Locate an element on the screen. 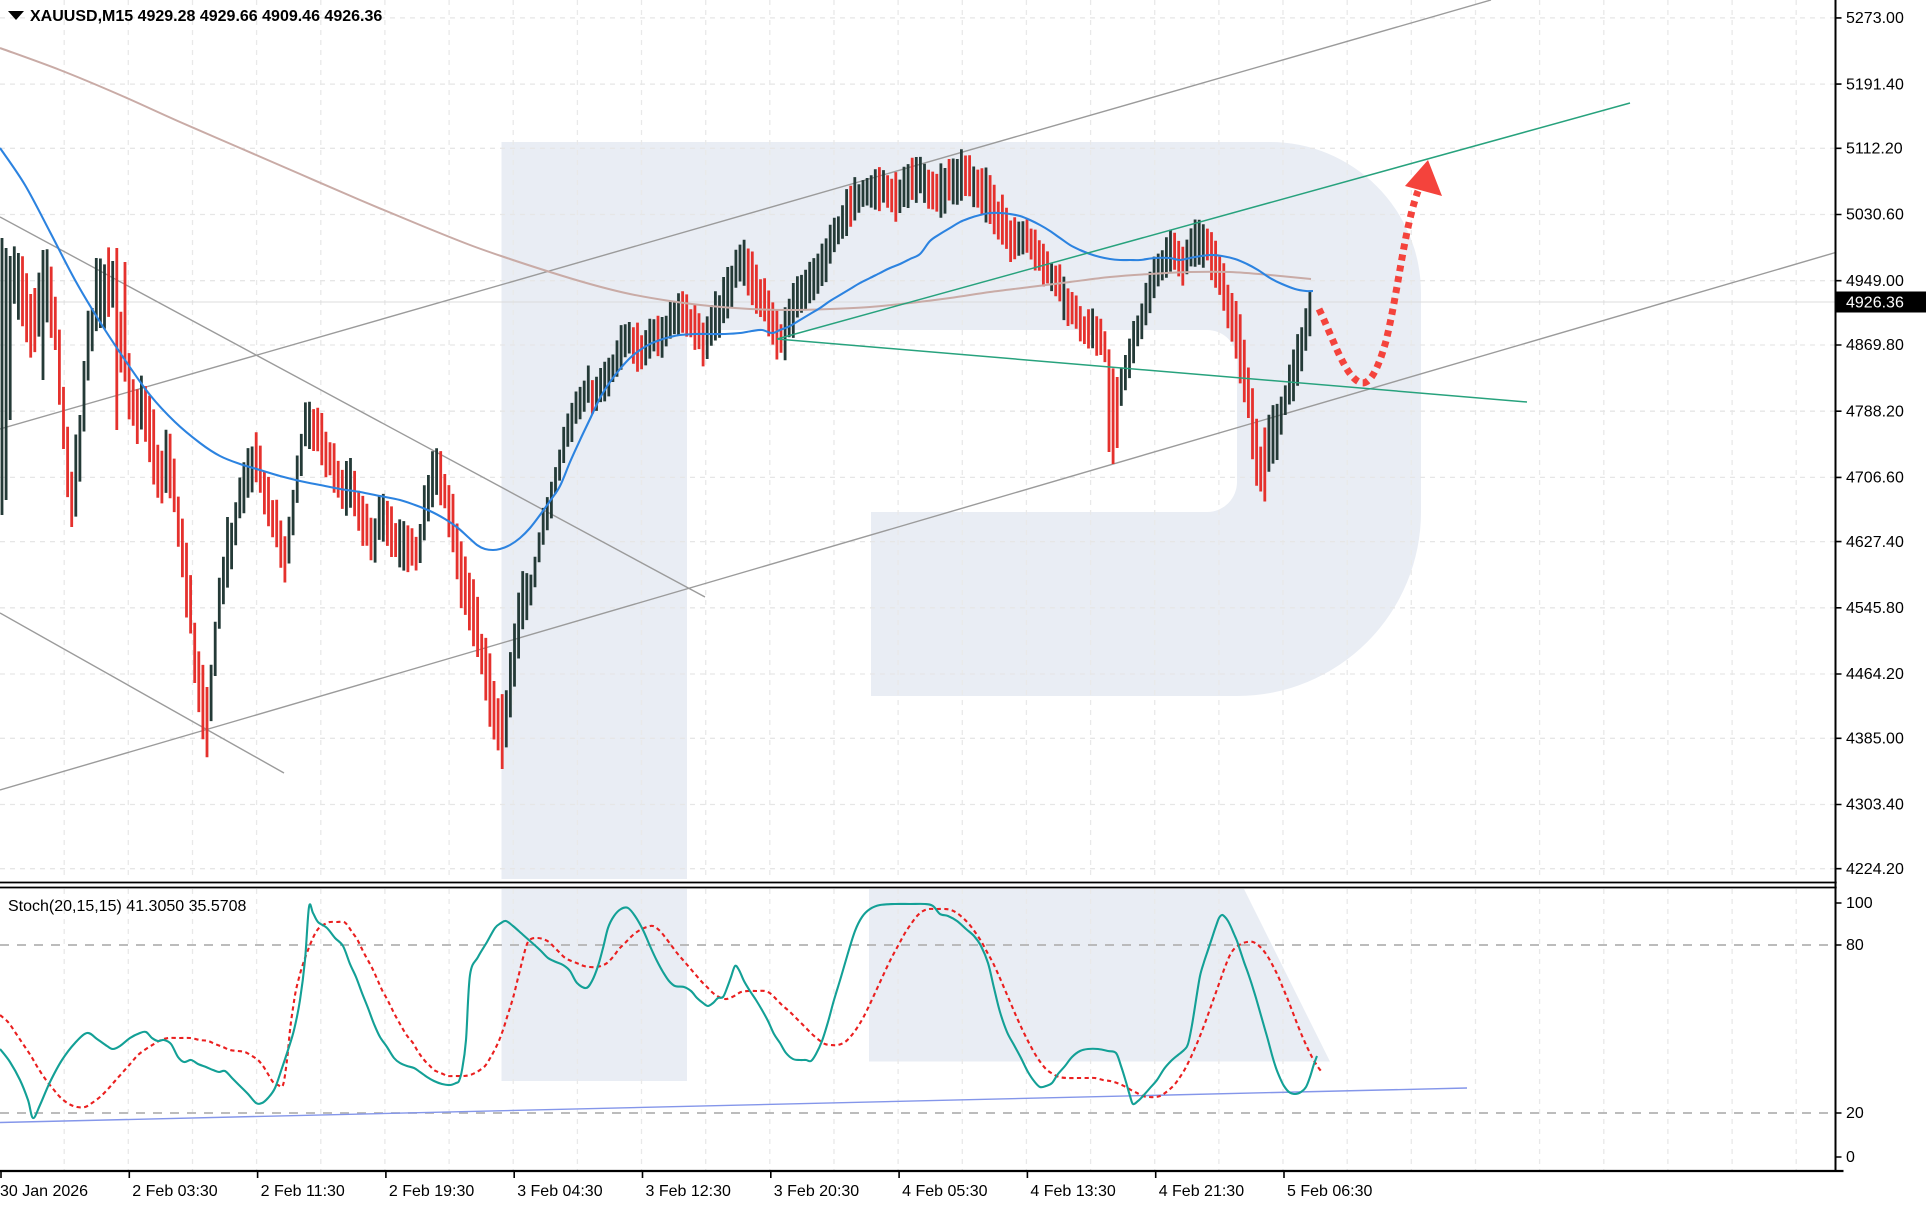  svg-text: 2 Feb 11:30 is located at coordinates (303, 1191).